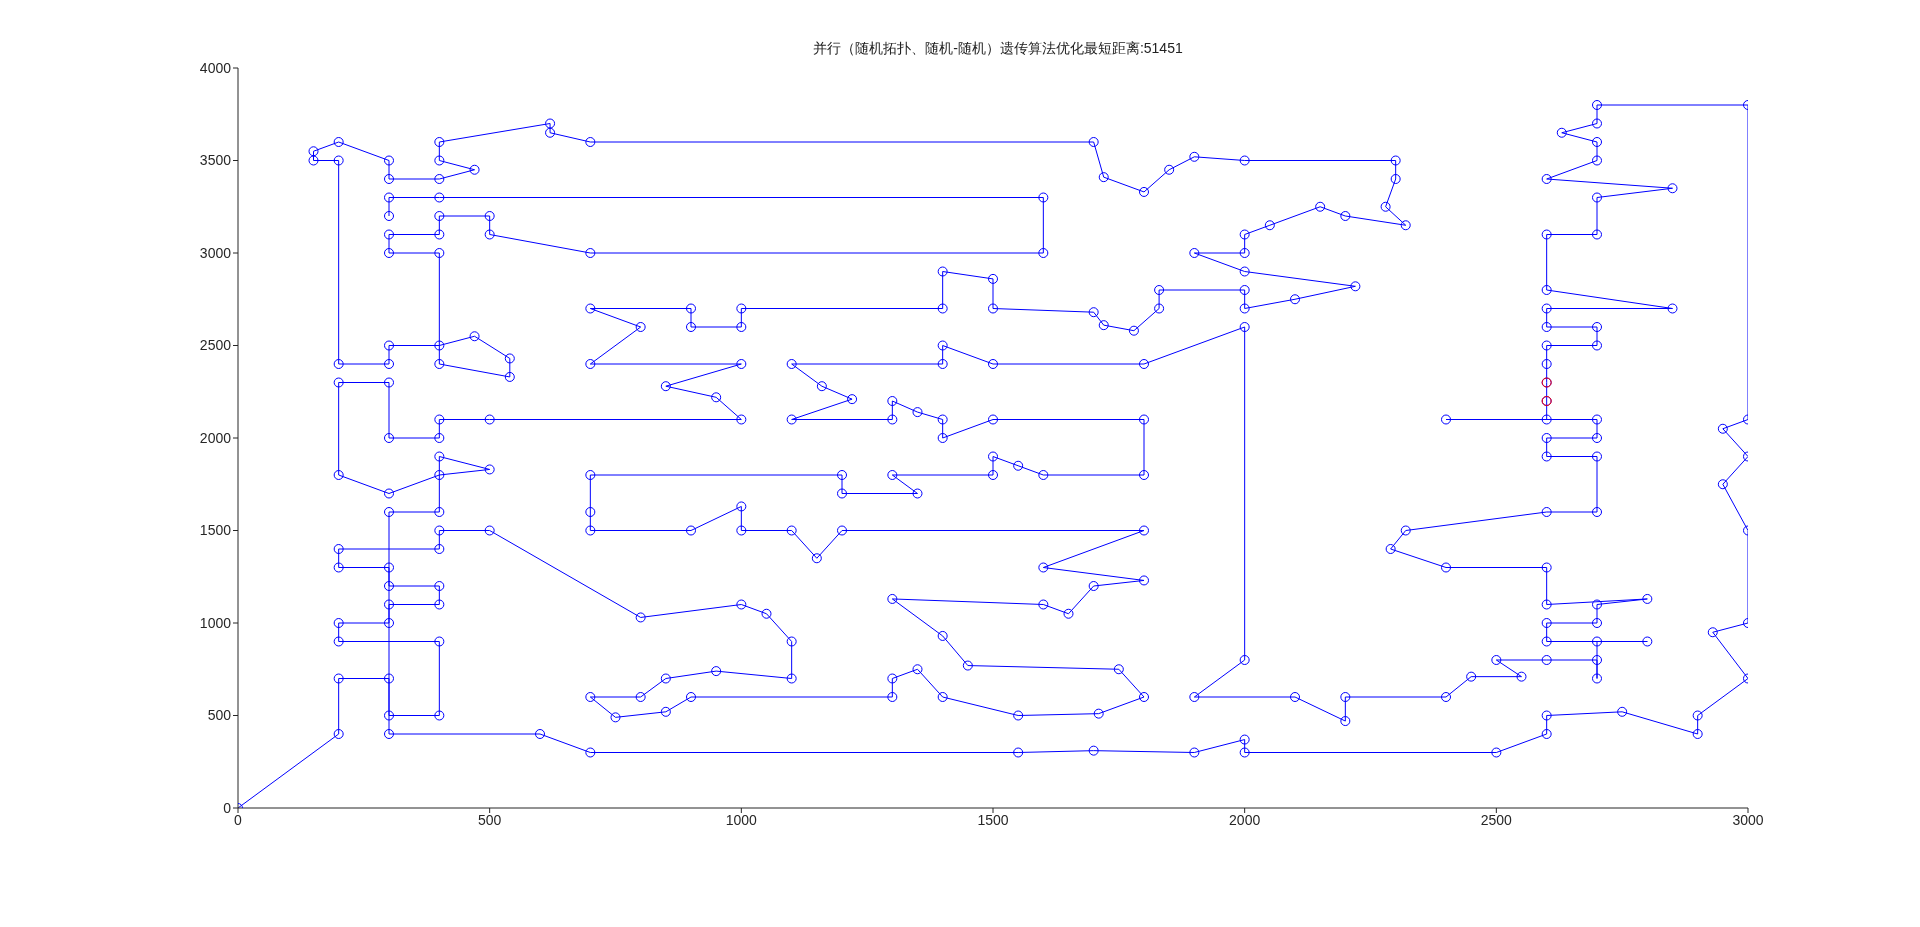 This screenshot has height=927, width=1920. Describe the element at coordinates (215, 345) in the screenshot. I see `y-tick-label: 2500` at that location.